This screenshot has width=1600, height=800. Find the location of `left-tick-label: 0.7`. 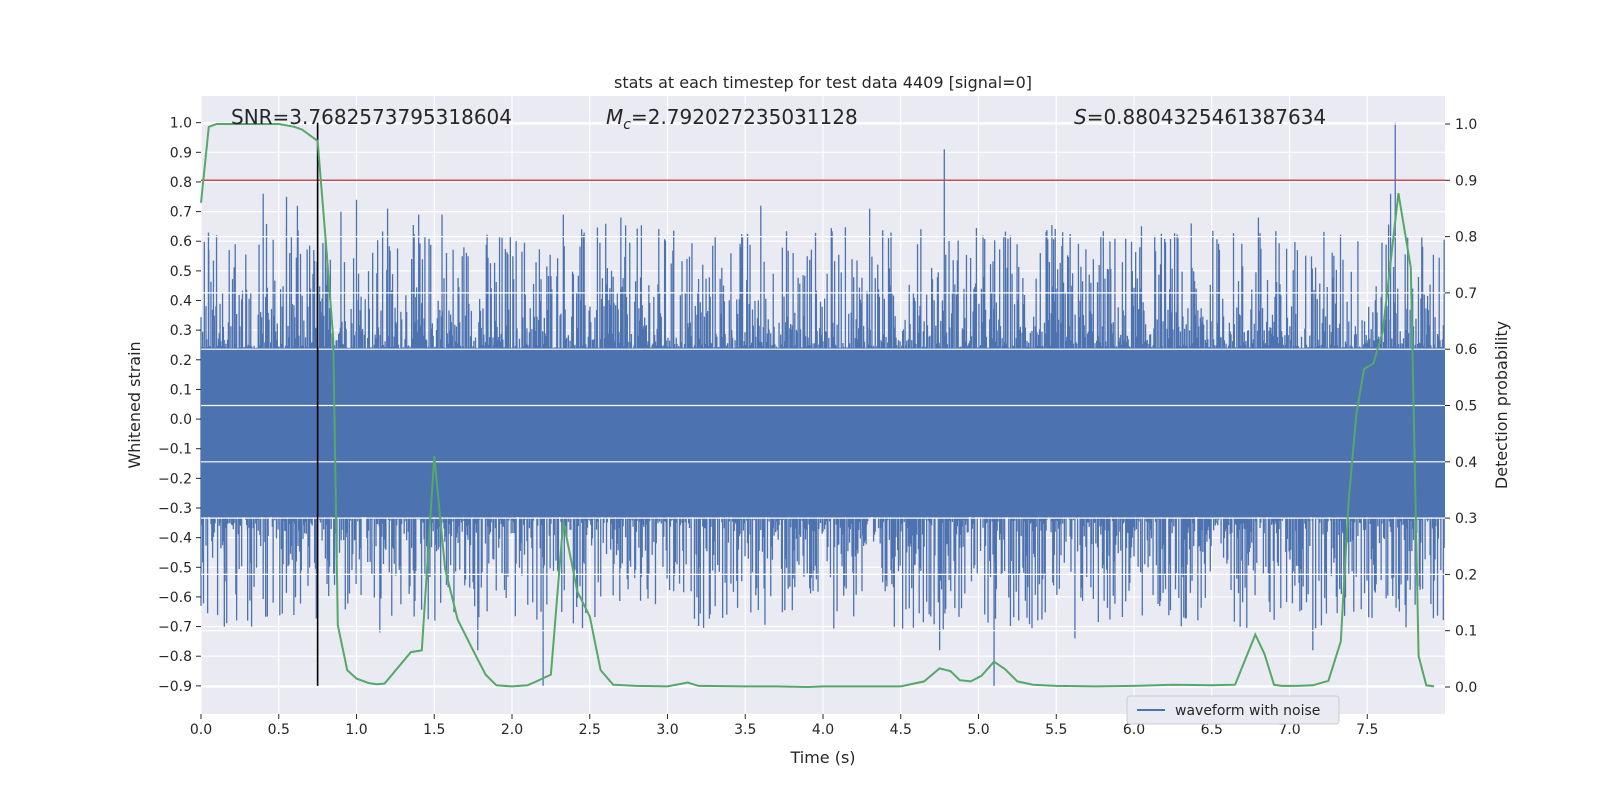

left-tick-label: 0.7 is located at coordinates (181, 213).